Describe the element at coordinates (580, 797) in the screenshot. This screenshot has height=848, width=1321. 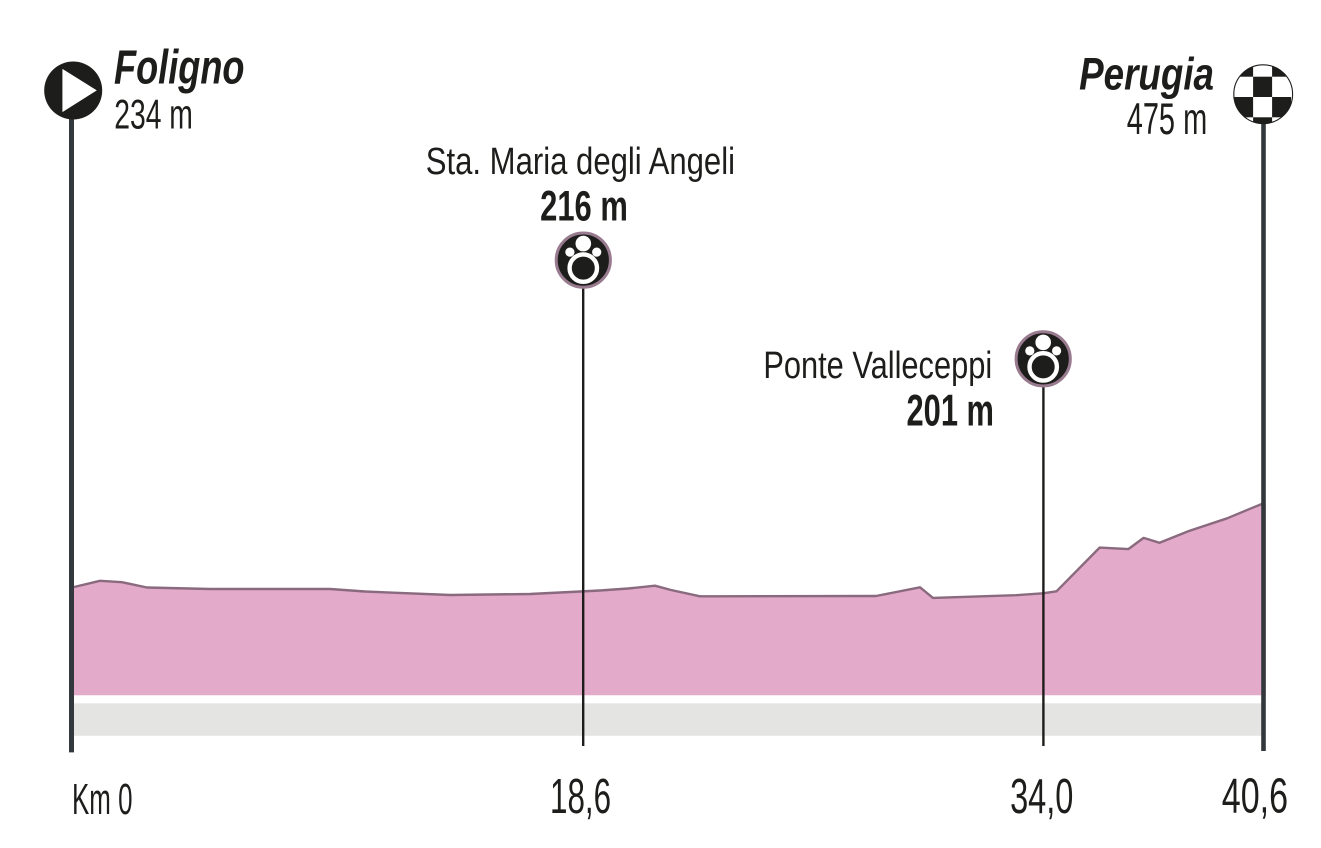
I see `svg-text: 18,6` at that location.